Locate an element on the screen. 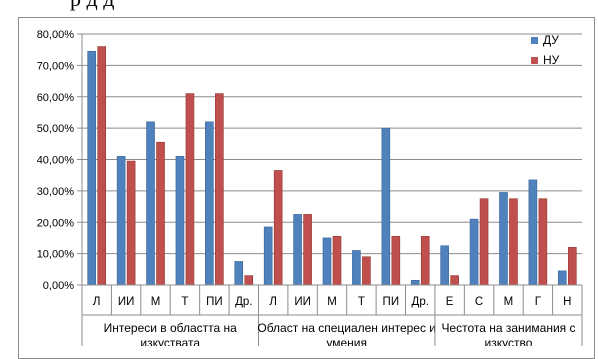 Image resolution: width=598 pixels, height=359 pixels. legend-label: НУ is located at coordinates (551, 60).